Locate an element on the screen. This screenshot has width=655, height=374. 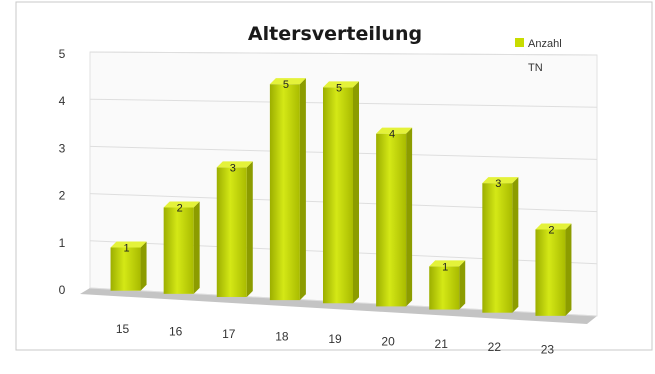
gridline is located at coordinates (343, 53).